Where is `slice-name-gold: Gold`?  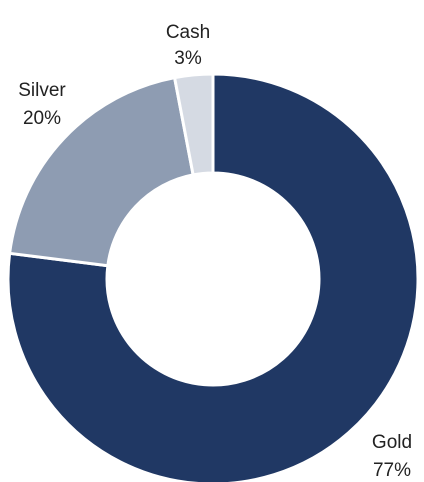
slice-name-gold: Gold is located at coordinates (392, 442).